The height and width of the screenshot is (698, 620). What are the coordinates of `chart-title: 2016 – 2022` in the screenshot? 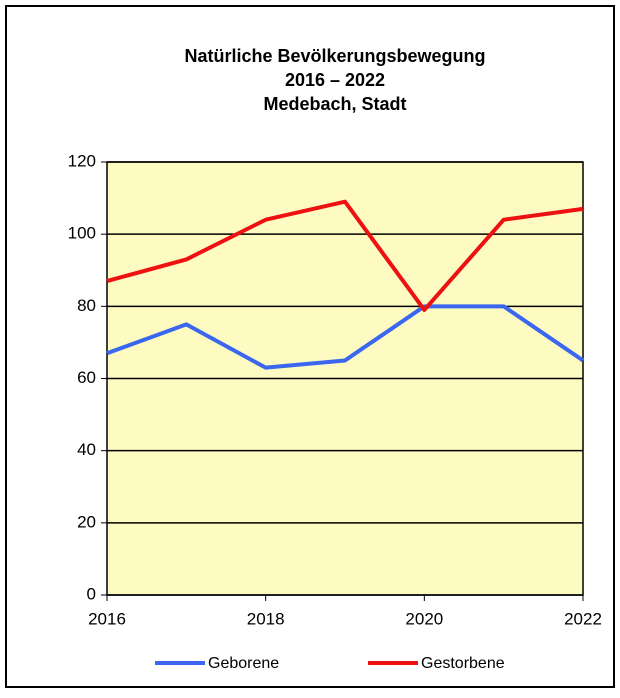 It's located at (335, 80).